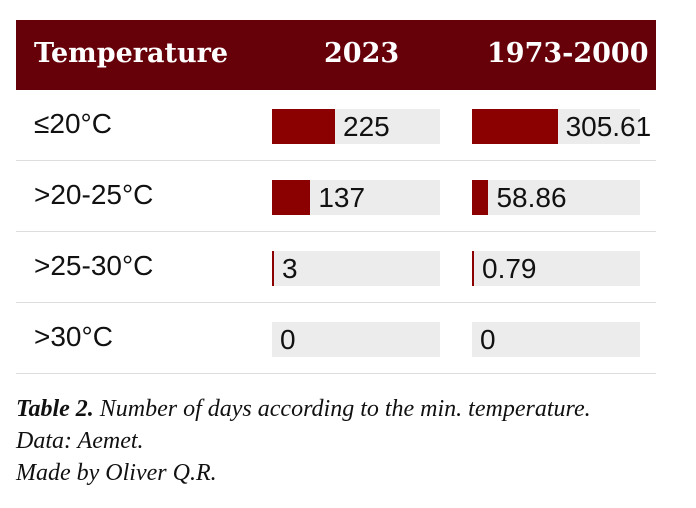 This screenshot has height=508, width=696. What do you see at coordinates (80, 441) in the screenshot?
I see `caption-source: Data: Aemet.` at bounding box center [80, 441].